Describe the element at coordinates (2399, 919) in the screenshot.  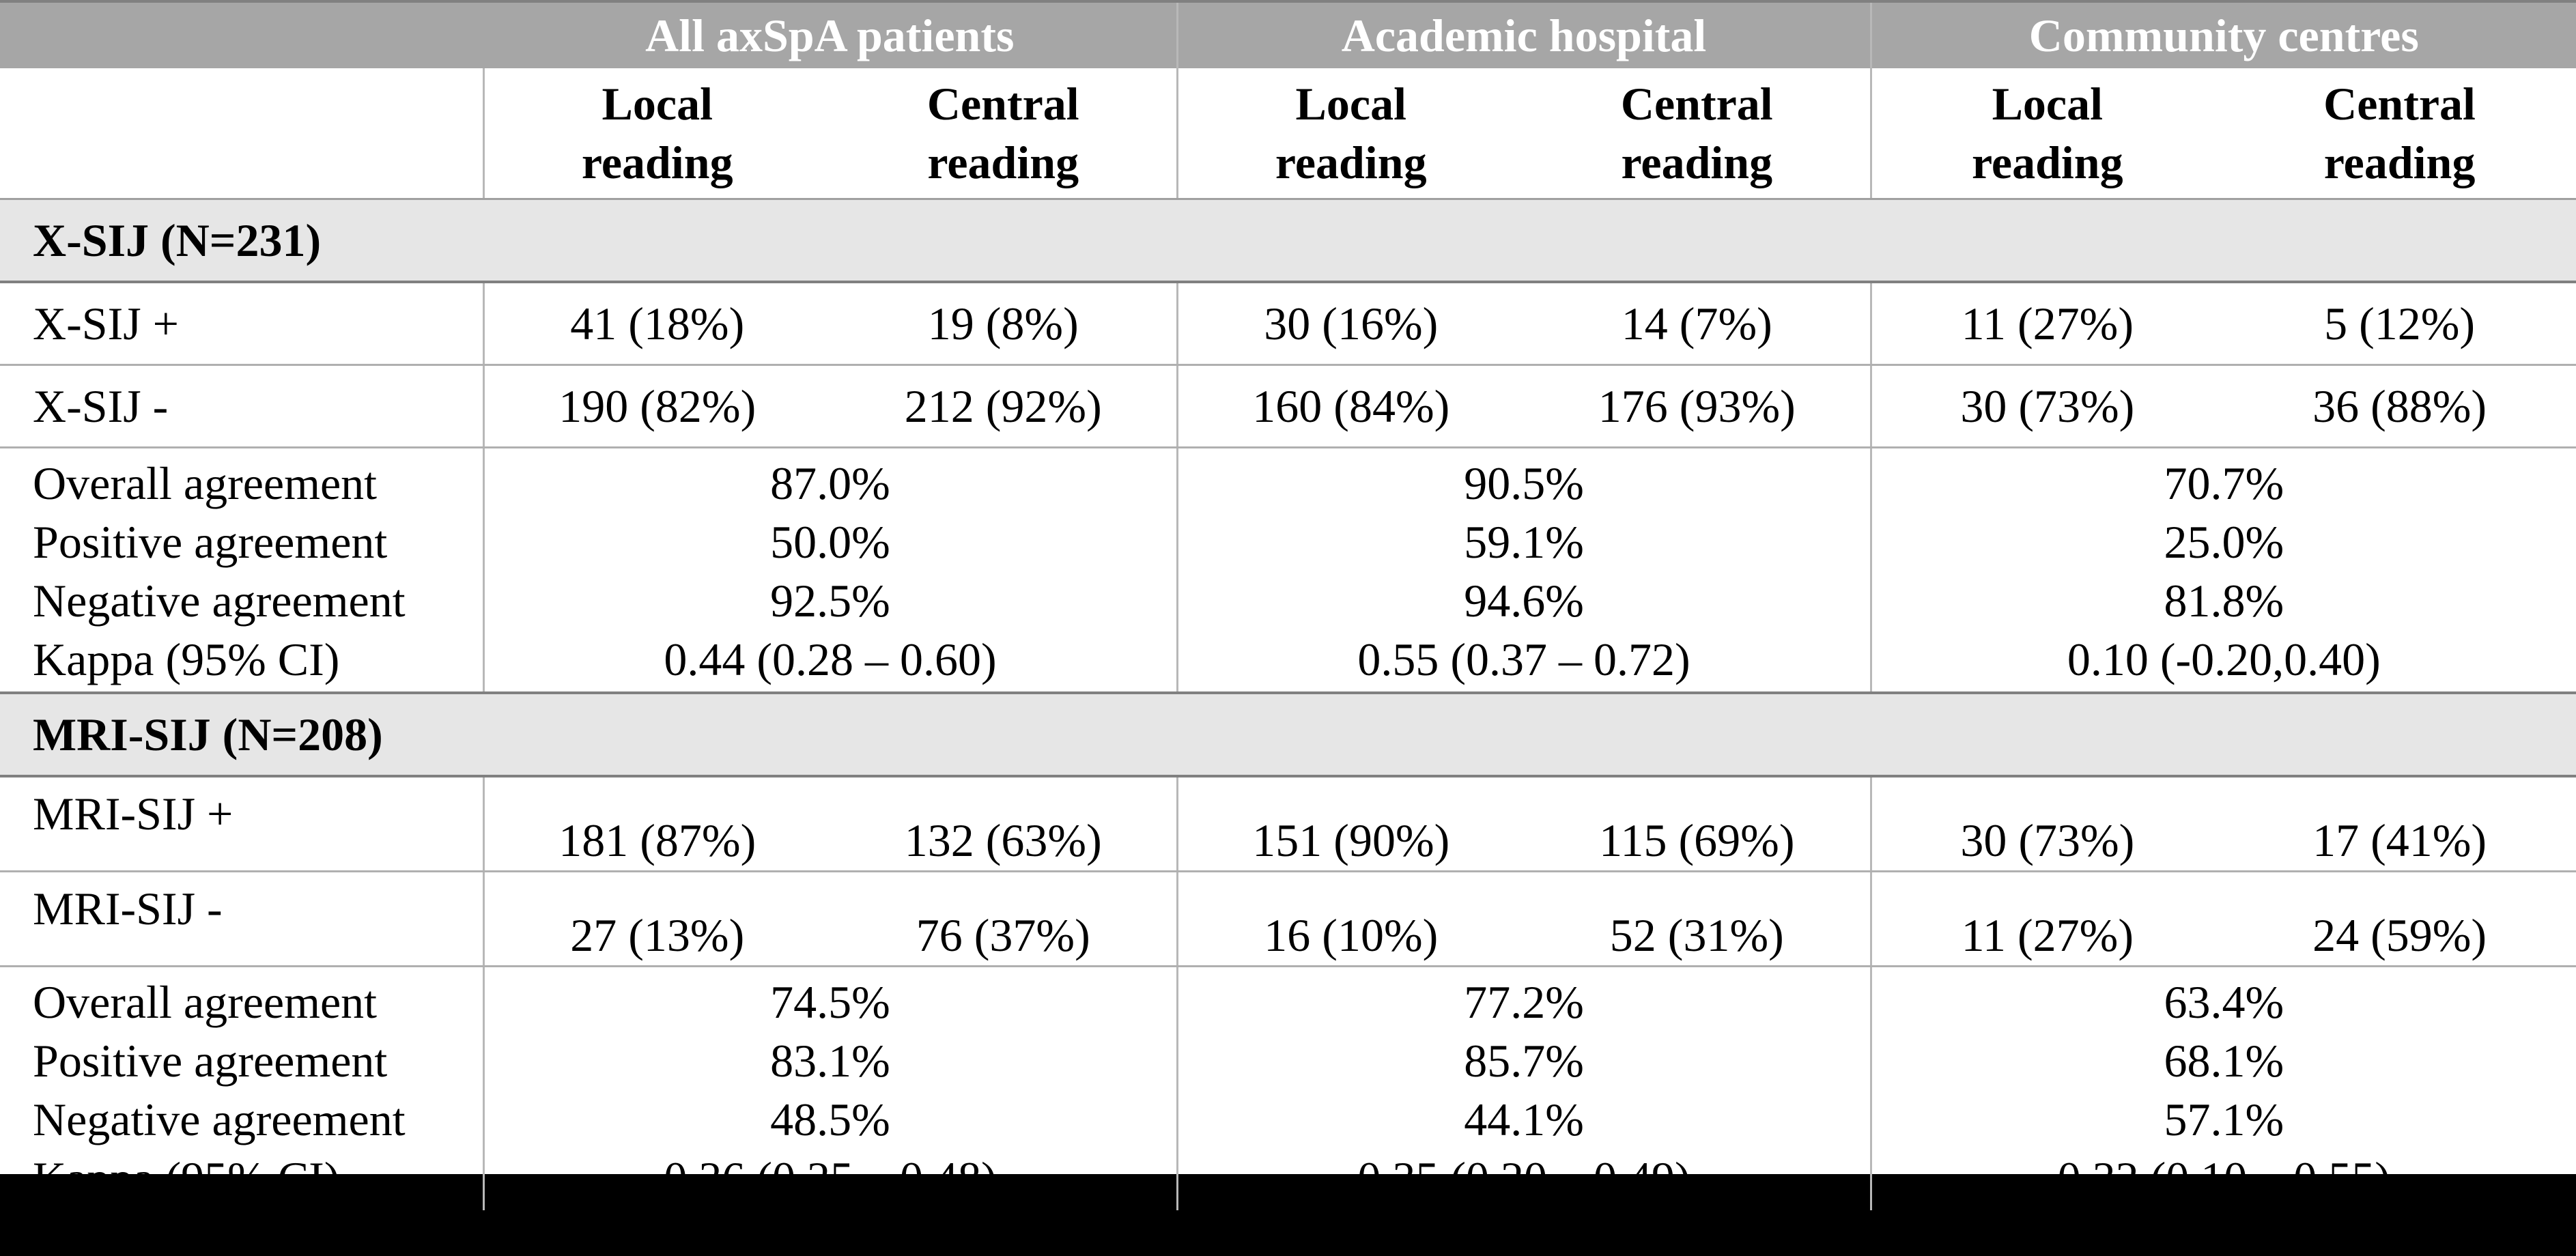
I see `table-cell: 24 (59%)` at that location.